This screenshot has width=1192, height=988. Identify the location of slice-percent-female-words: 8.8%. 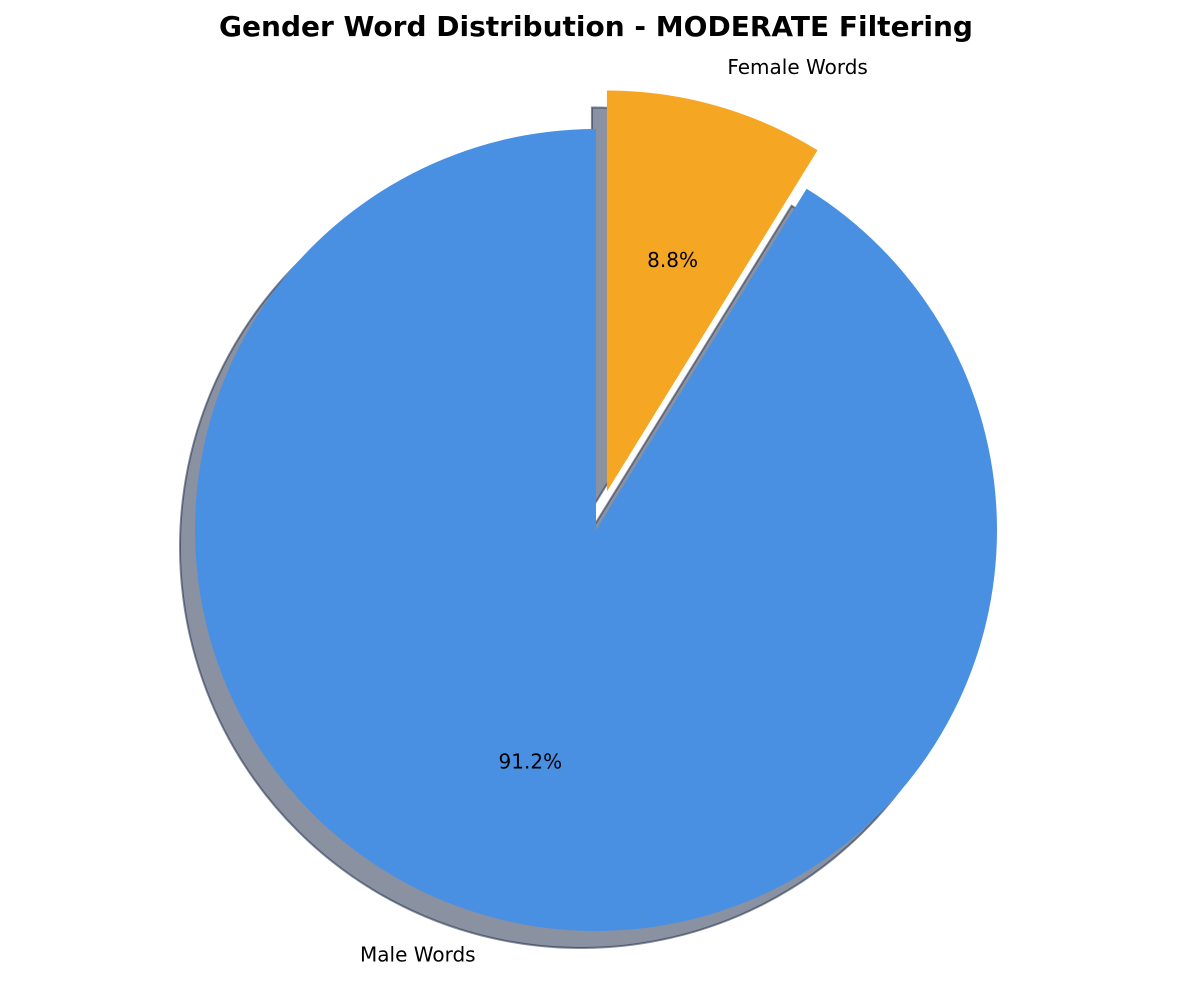
(672, 260).